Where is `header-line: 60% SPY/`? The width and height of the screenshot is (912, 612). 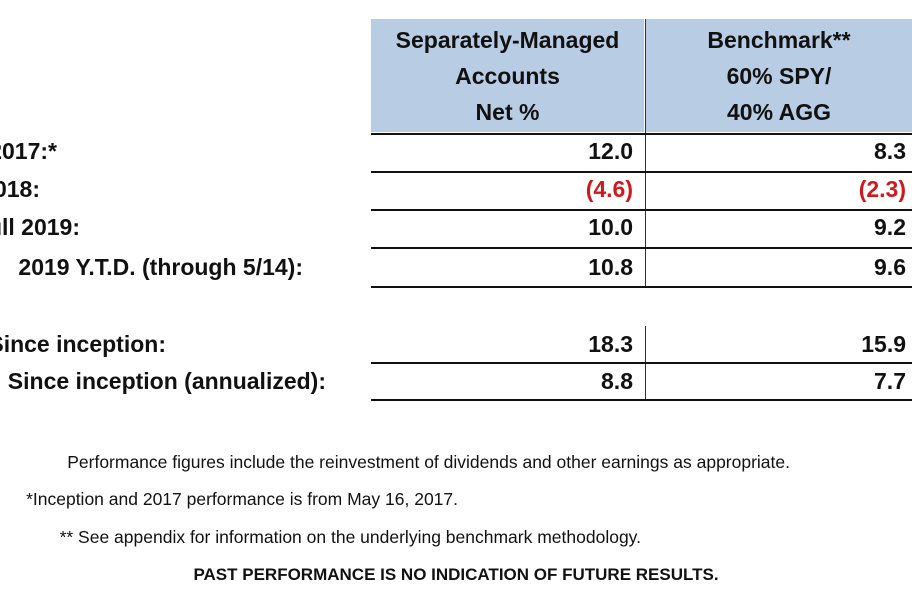 header-line: 60% SPY/ is located at coordinates (779, 75).